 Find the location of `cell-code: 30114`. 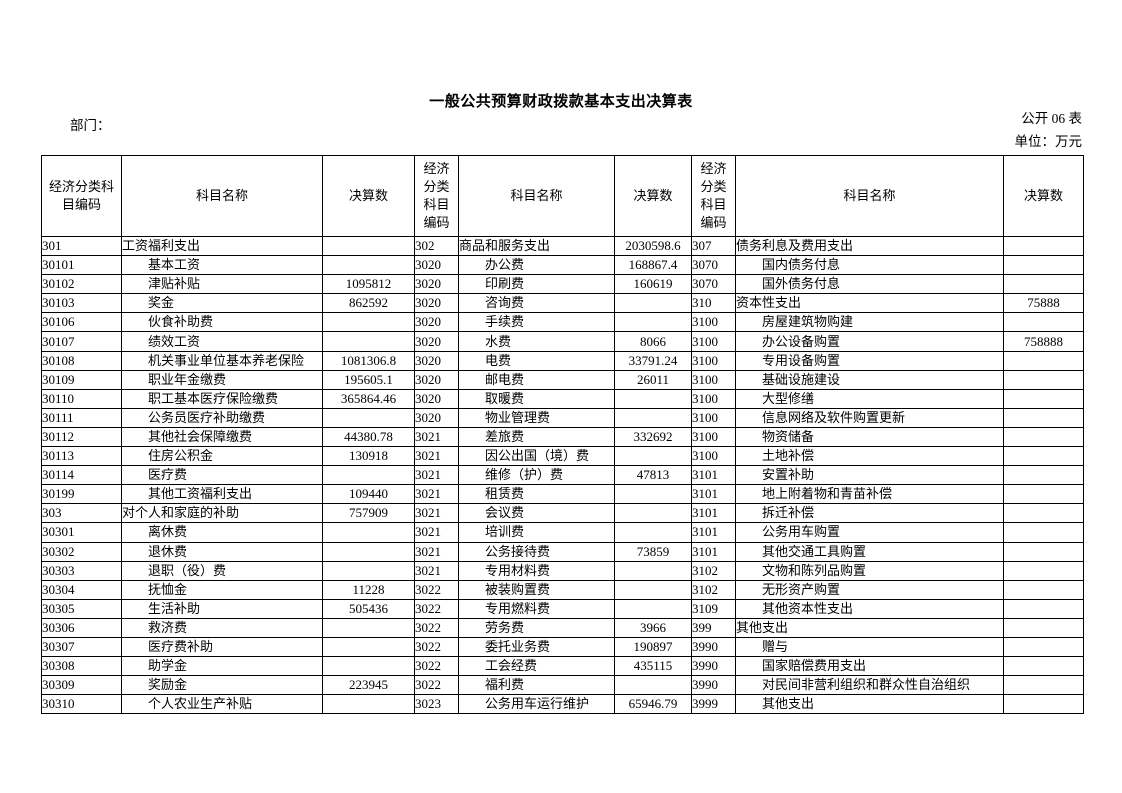

cell-code: 30114 is located at coordinates (81, 475).